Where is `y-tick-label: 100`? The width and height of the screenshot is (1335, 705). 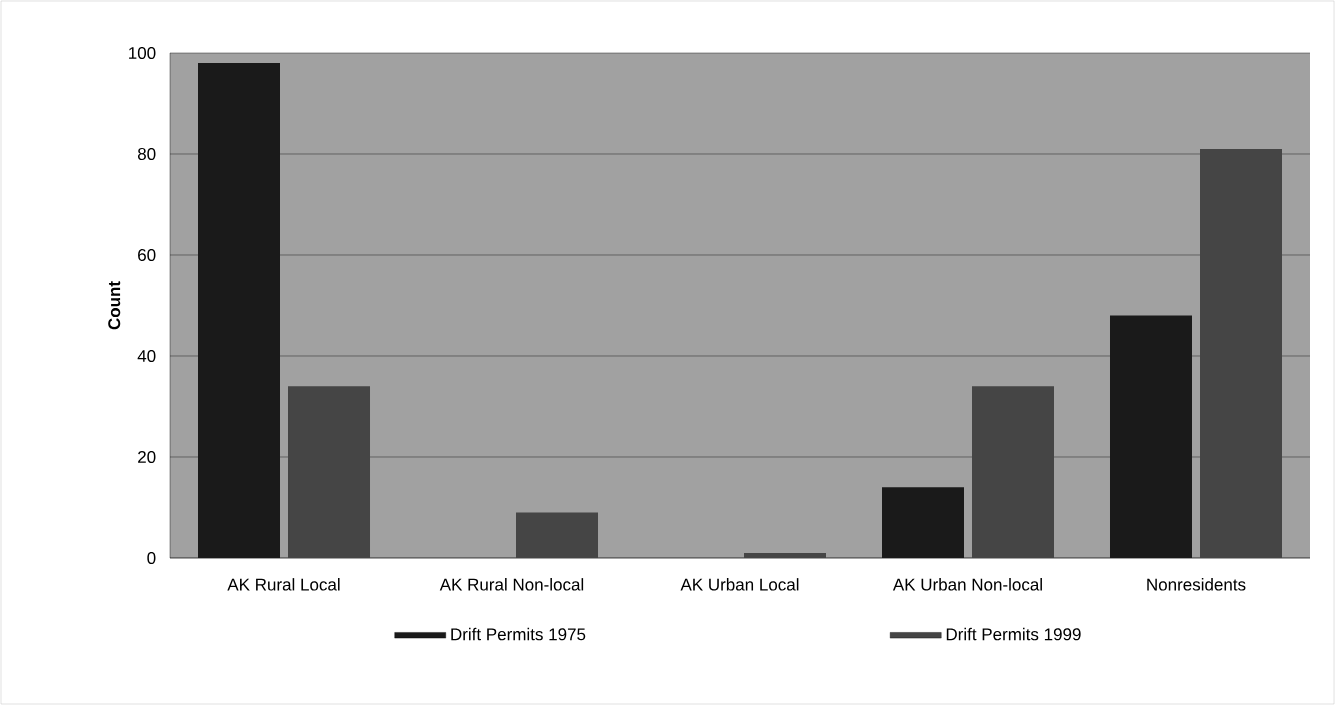
y-tick-label: 100 is located at coordinates (142, 53).